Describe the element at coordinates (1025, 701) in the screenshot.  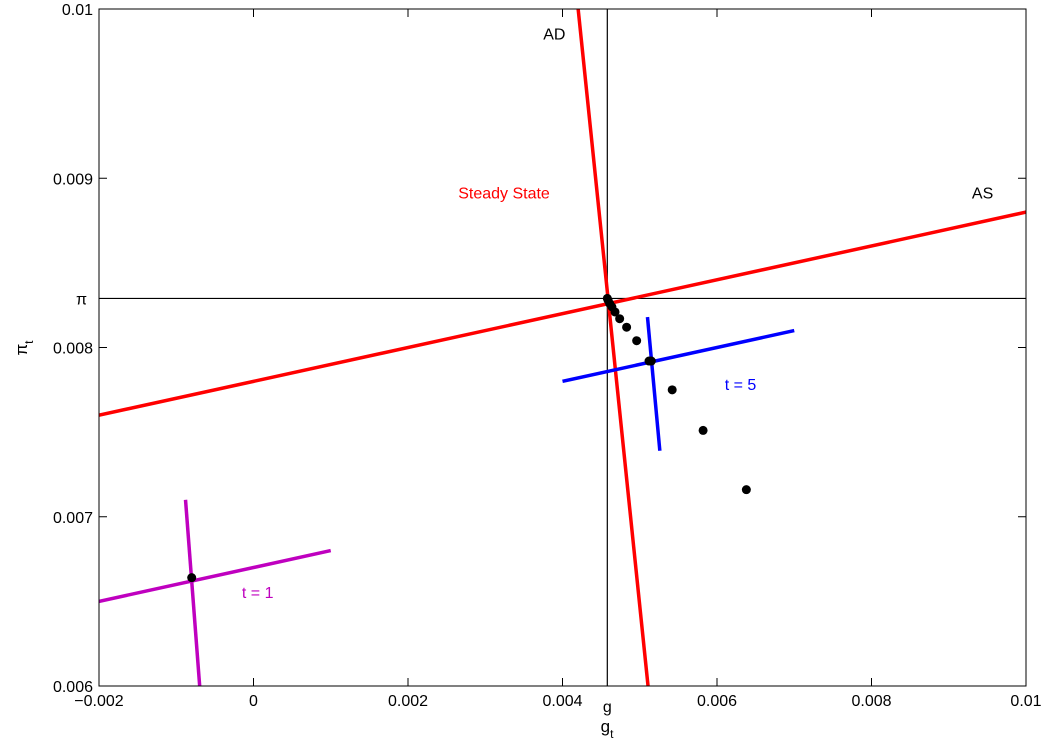
I see `x-tick-label: 0.01` at that location.